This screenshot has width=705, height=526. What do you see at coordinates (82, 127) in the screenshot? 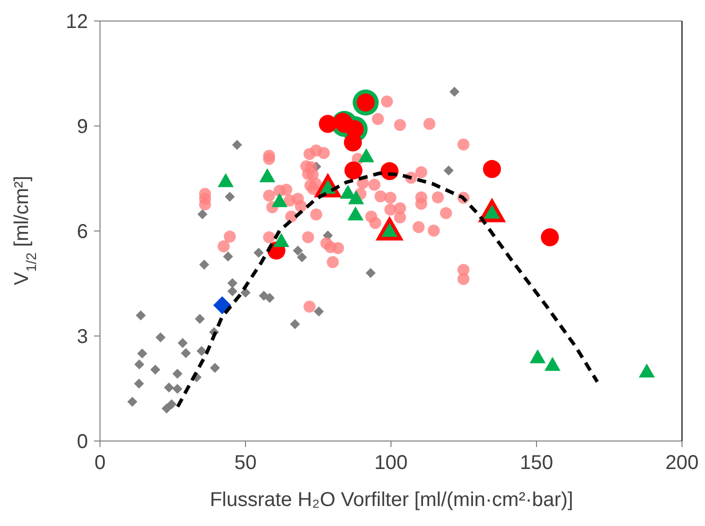
I see `y-tick-label: 9` at bounding box center [82, 127].